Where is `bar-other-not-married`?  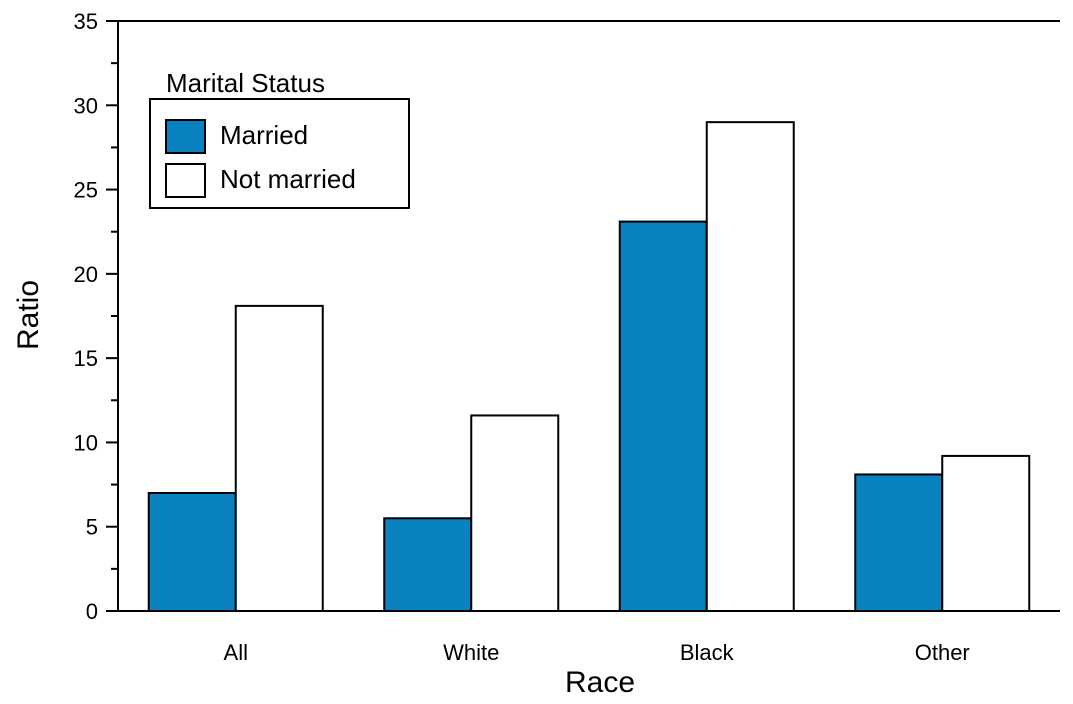
bar-other-not-married is located at coordinates (986, 533).